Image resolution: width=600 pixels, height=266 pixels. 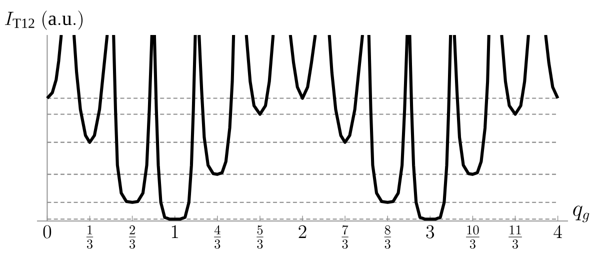 I want to click on x-tick-label: $\frac{8}{3}$, so click(x=387, y=237).